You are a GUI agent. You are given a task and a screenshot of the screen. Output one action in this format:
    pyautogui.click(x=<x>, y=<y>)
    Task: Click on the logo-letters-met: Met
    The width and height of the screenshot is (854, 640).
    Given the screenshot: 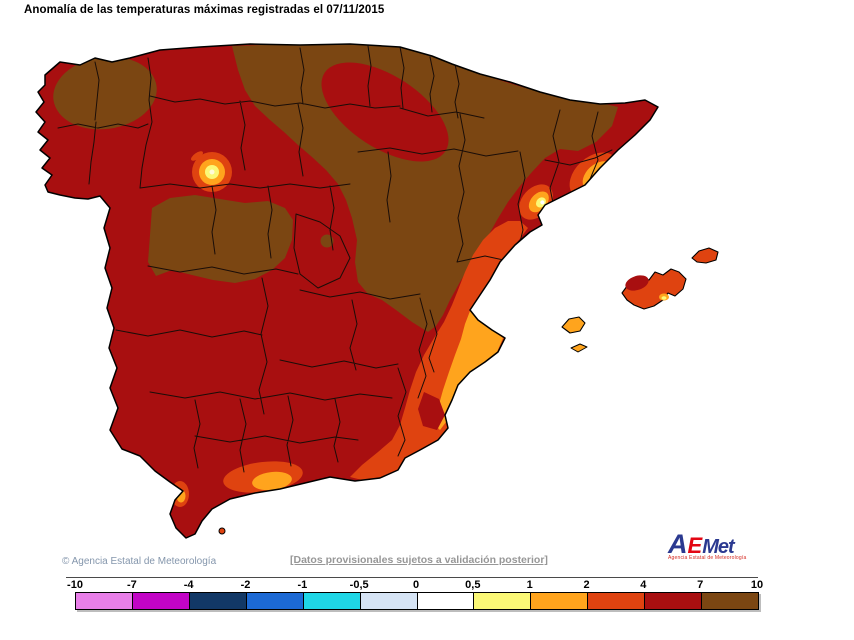 What is the action you would take?
    pyautogui.click(x=718, y=547)
    